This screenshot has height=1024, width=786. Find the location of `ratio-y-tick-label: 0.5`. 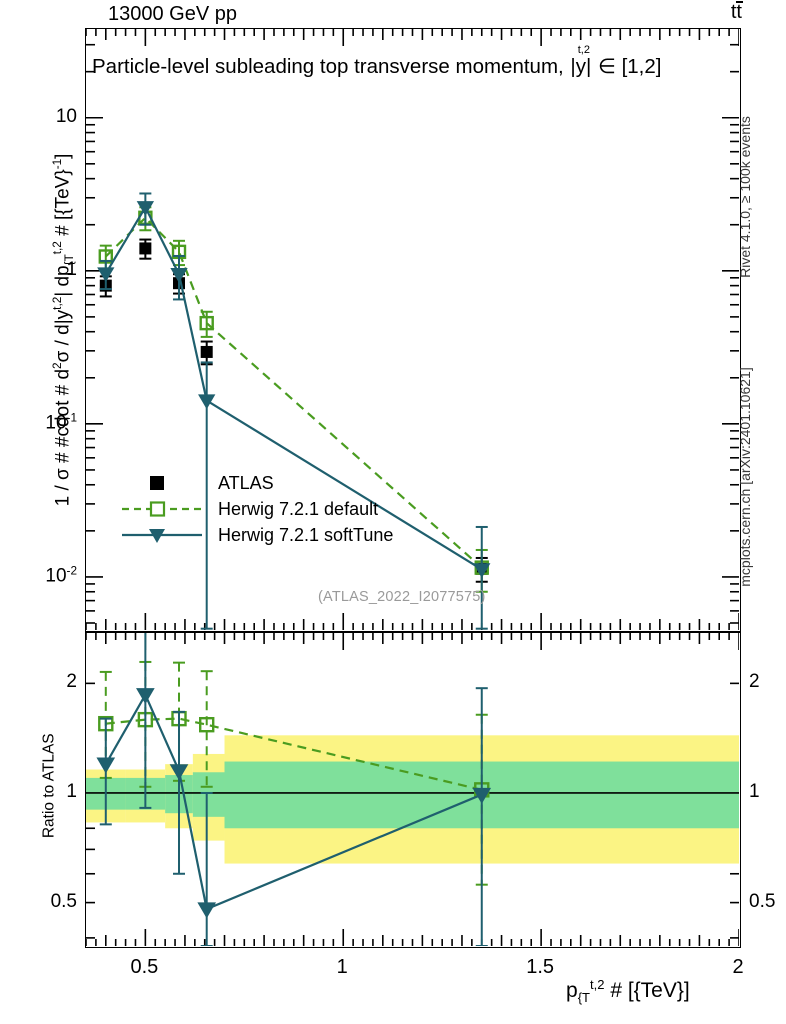

ratio-y-tick-label: 0.5 is located at coordinates (63, 901).